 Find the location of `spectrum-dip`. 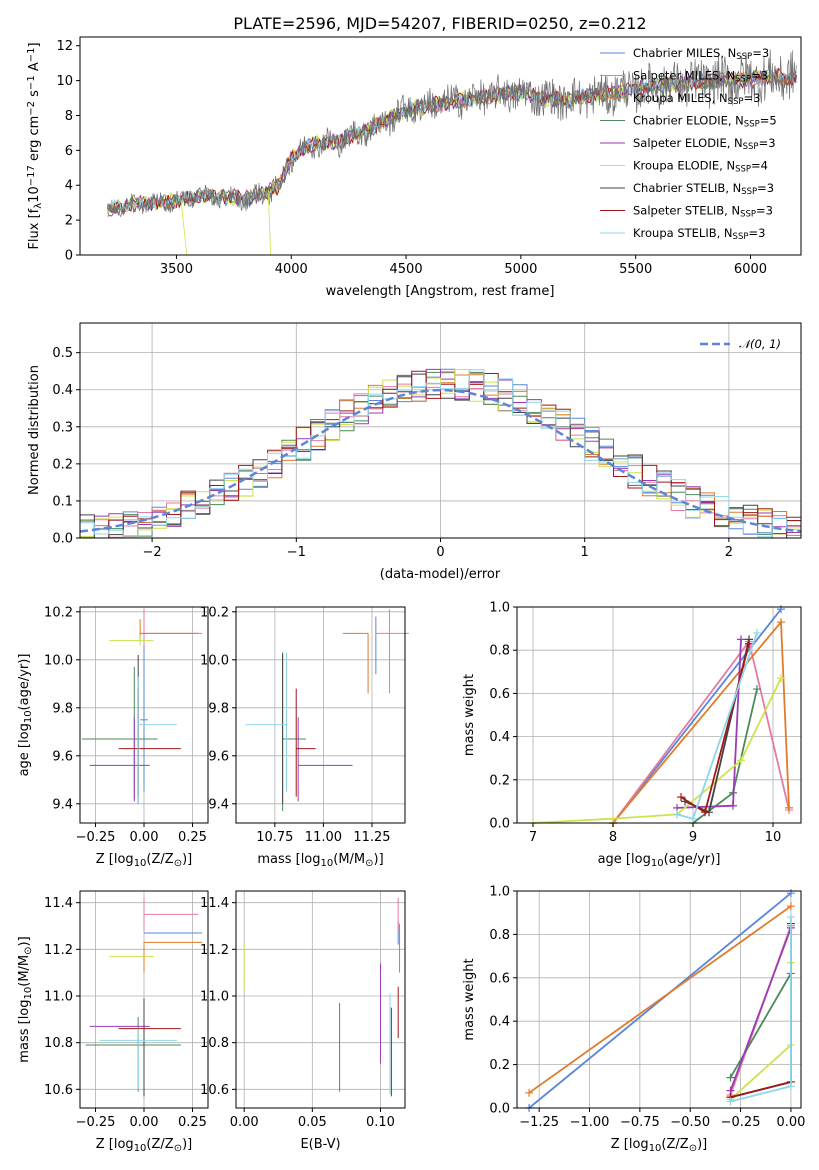

spectrum-dip is located at coordinates (269, 224).